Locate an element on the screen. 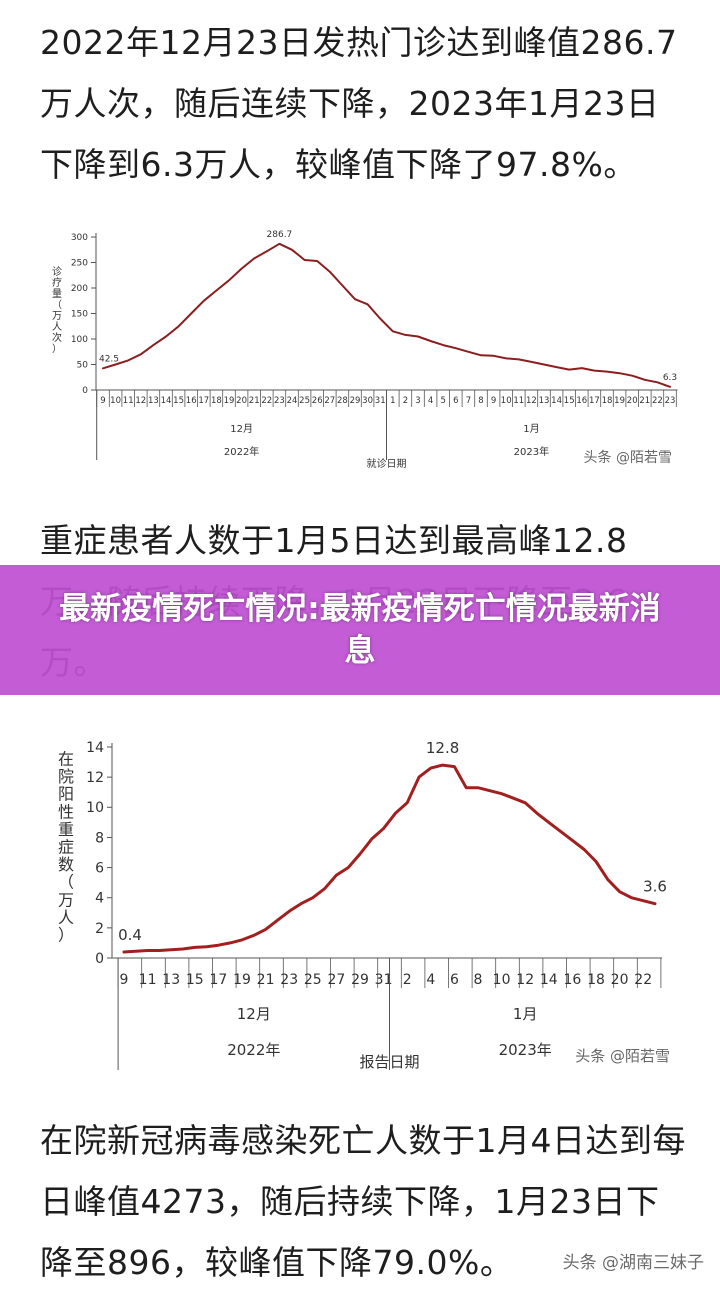  y-tick-label: 10 is located at coordinates (95, 808).